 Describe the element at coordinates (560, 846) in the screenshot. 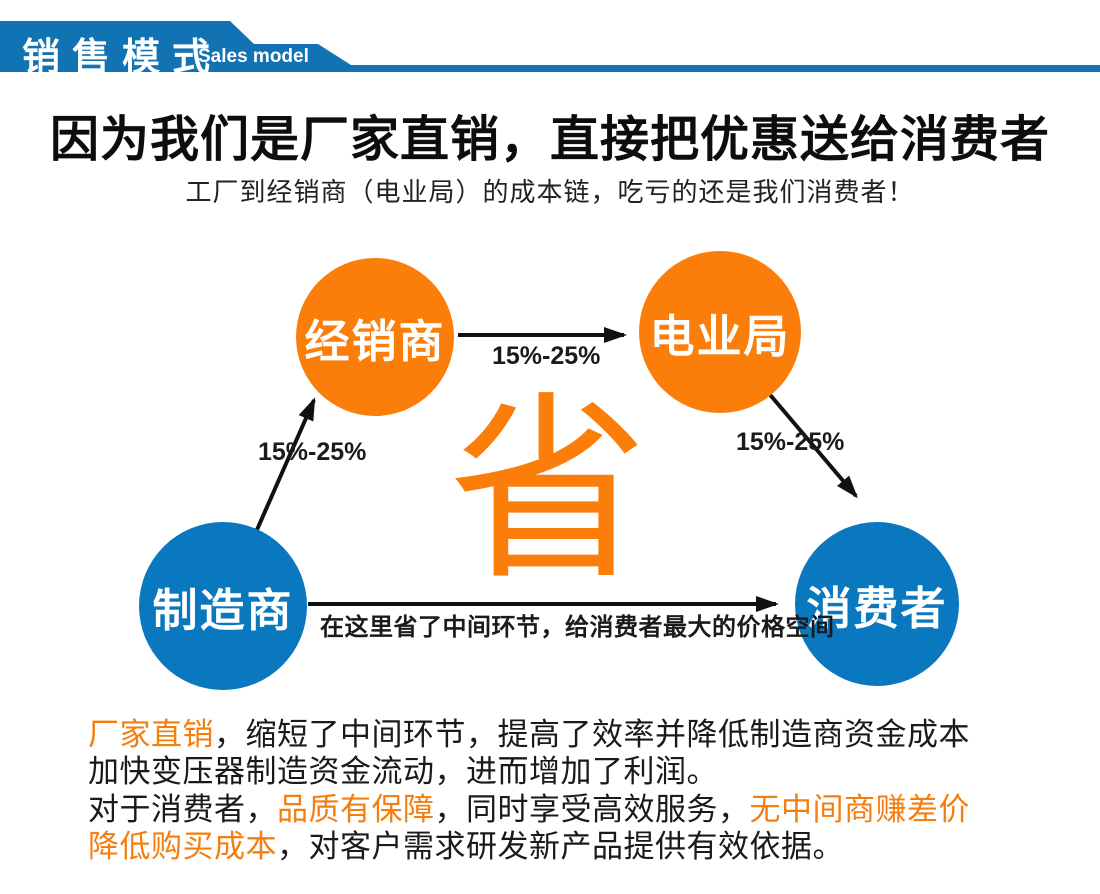

I see `paragraph-text: ，对客户需求研发新产品提供有效依据。` at that location.